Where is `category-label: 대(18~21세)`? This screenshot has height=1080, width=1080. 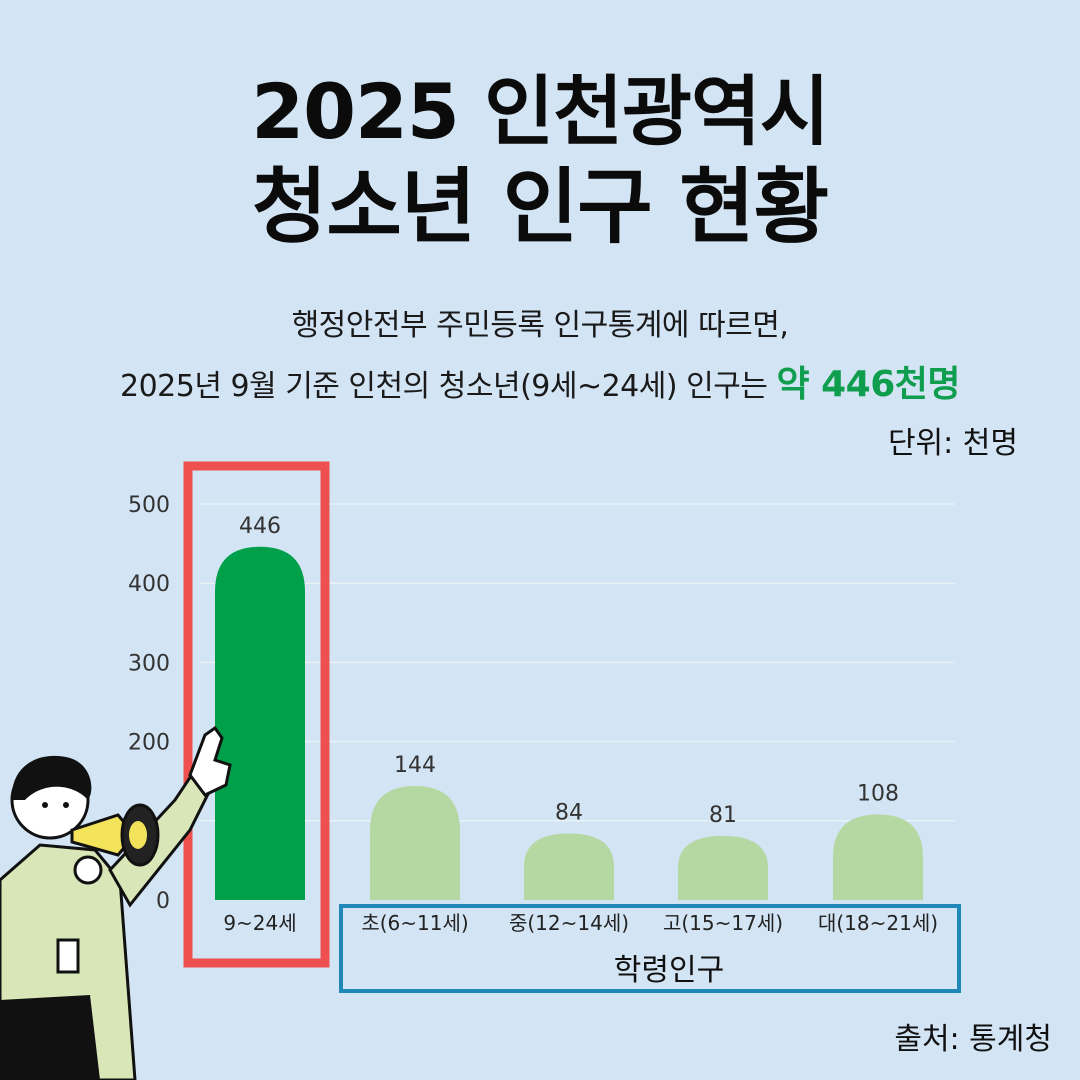
category-label: 대(18~21세) is located at coordinates (878, 923).